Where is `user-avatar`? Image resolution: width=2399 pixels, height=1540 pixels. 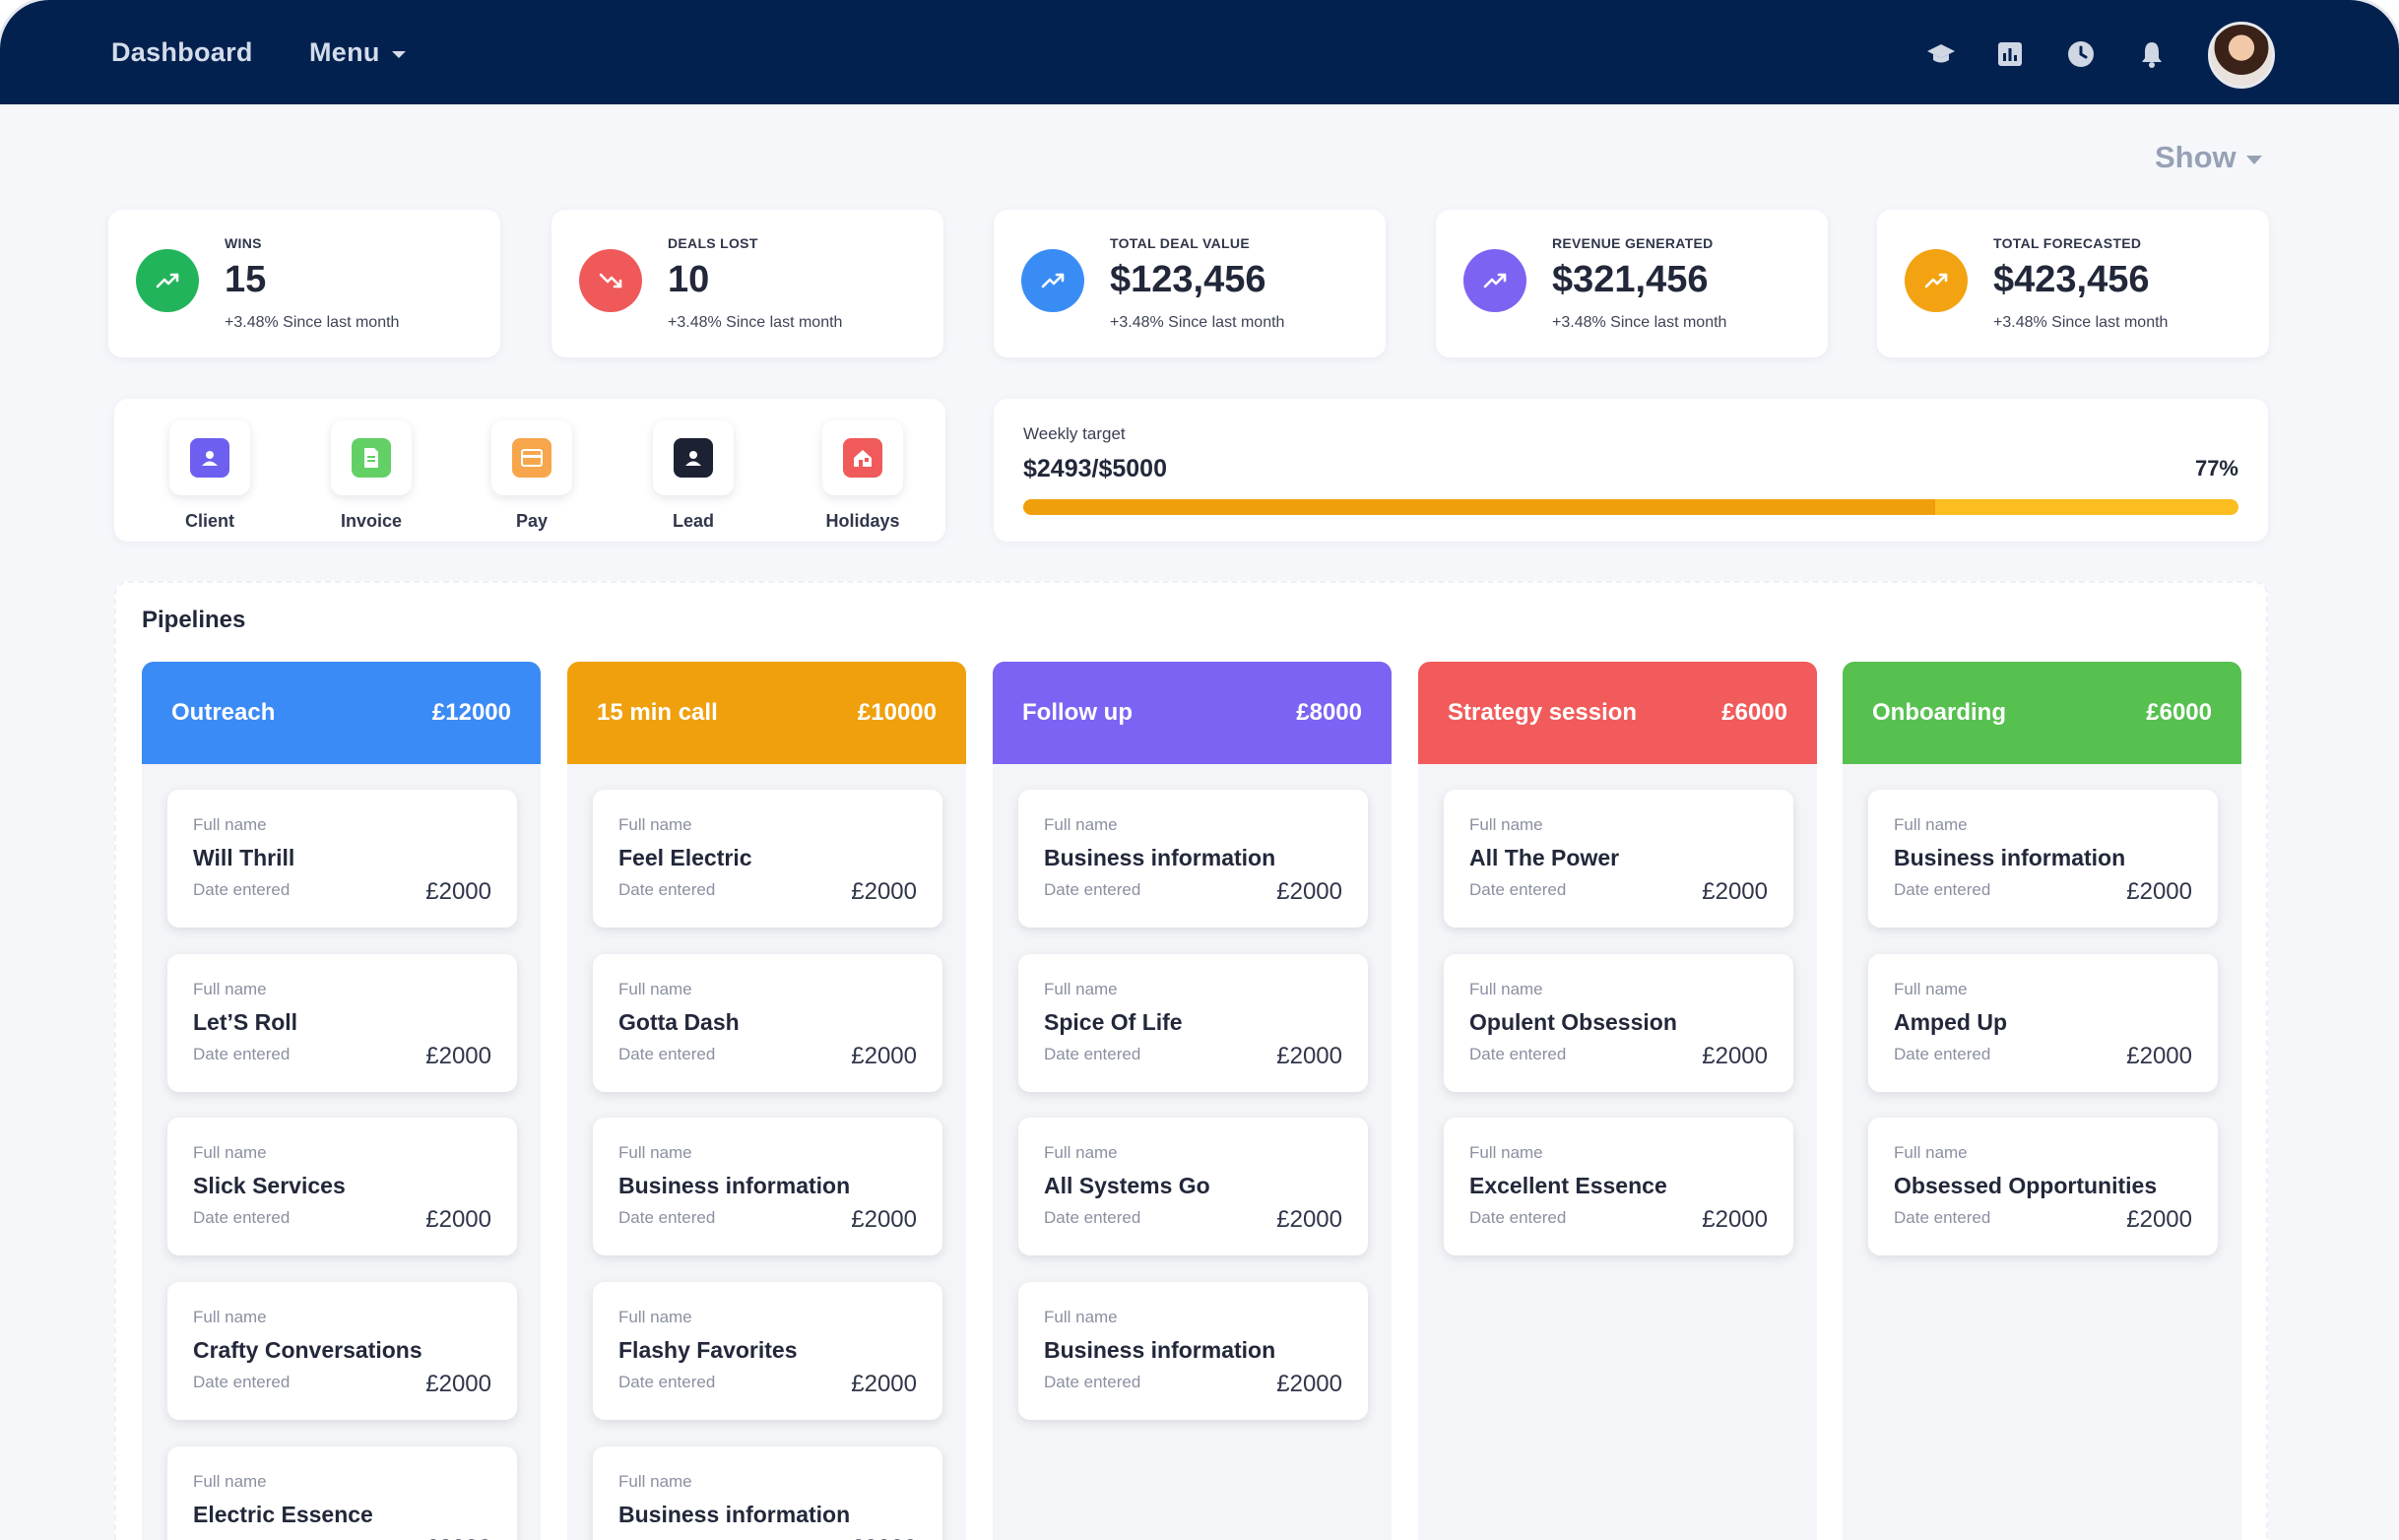 user-avatar is located at coordinates (2241, 55).